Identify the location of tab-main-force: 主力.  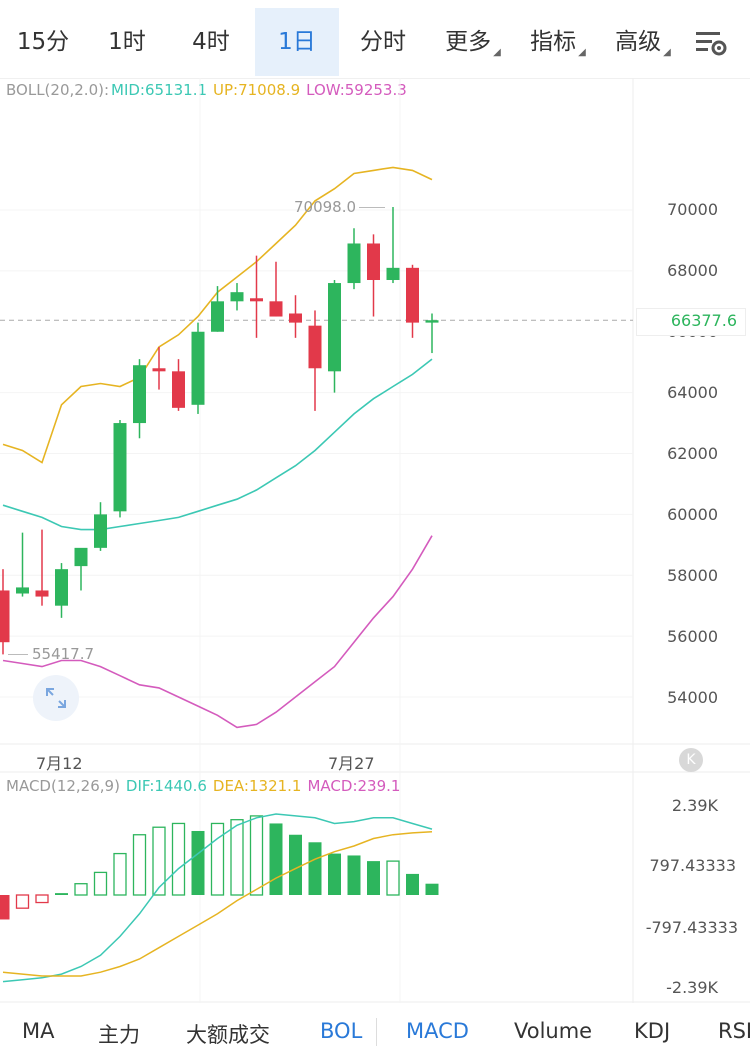
(119, 1035).